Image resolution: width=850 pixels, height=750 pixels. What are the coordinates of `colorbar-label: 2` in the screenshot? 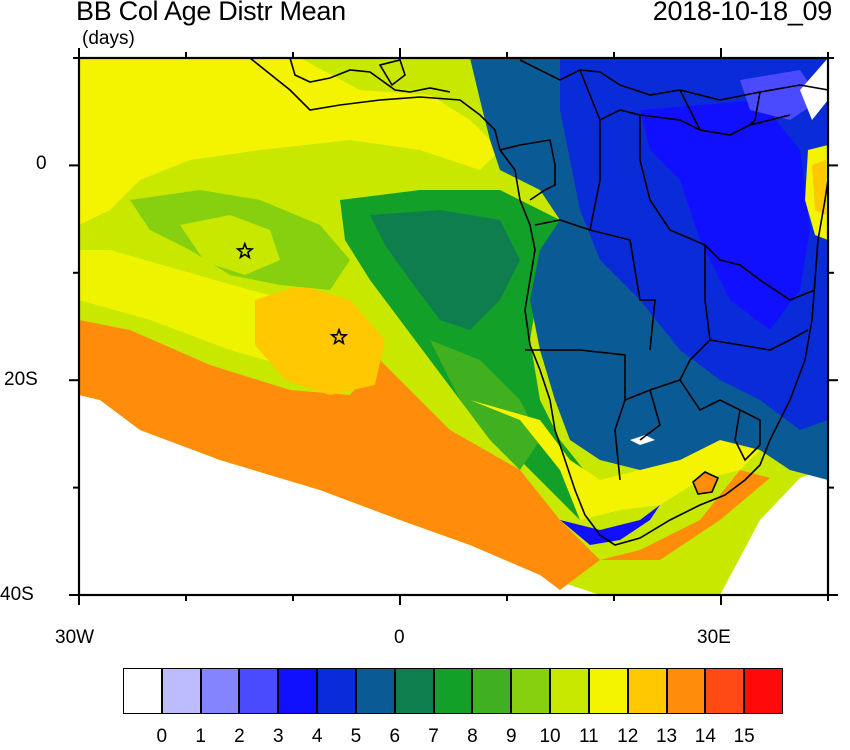 It's located at (239, 736).